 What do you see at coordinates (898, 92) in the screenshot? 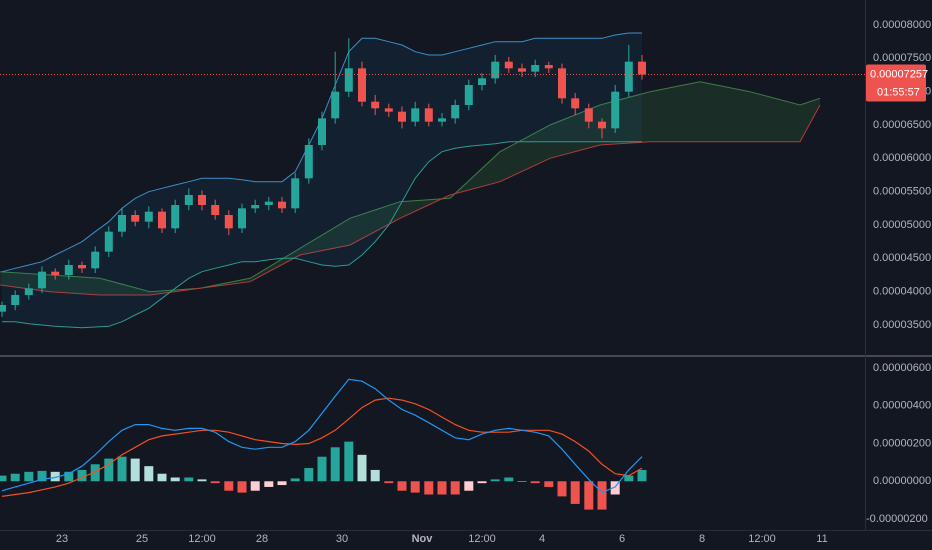
I see `countdown-label: 01:55:57` at bounding box center [898, 92].